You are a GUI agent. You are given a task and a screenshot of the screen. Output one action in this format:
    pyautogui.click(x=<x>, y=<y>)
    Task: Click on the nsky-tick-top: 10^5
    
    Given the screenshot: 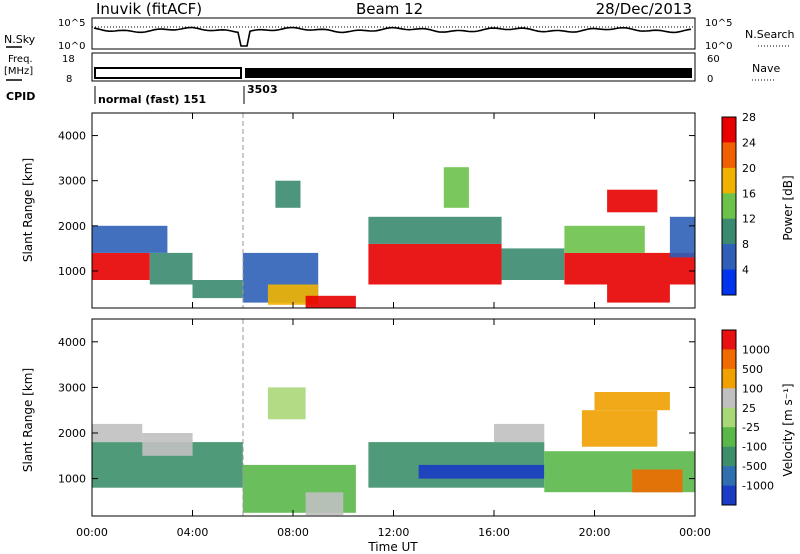 What is the action you would take?
    pyautogui.click(x=71, y=23)
    